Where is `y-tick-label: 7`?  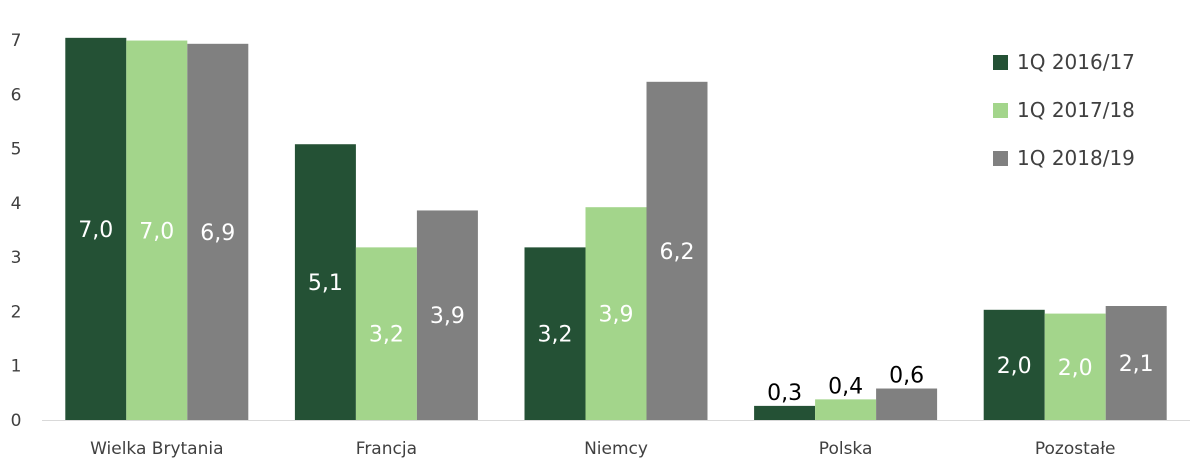 y-tick-label: 7 is located at coordinates (16, 41).